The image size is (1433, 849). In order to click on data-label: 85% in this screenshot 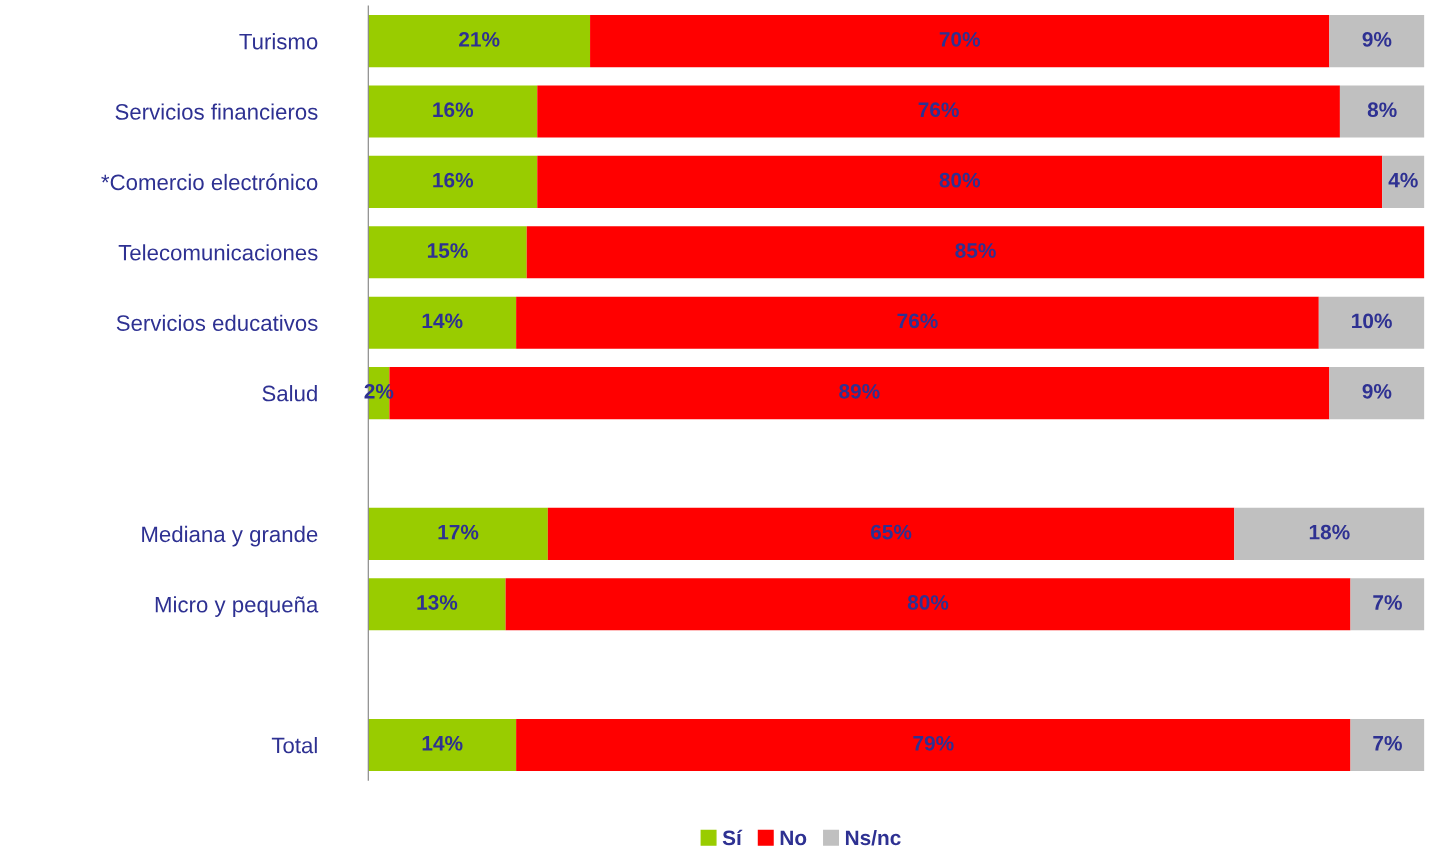, I will do `click(975, 250)`.